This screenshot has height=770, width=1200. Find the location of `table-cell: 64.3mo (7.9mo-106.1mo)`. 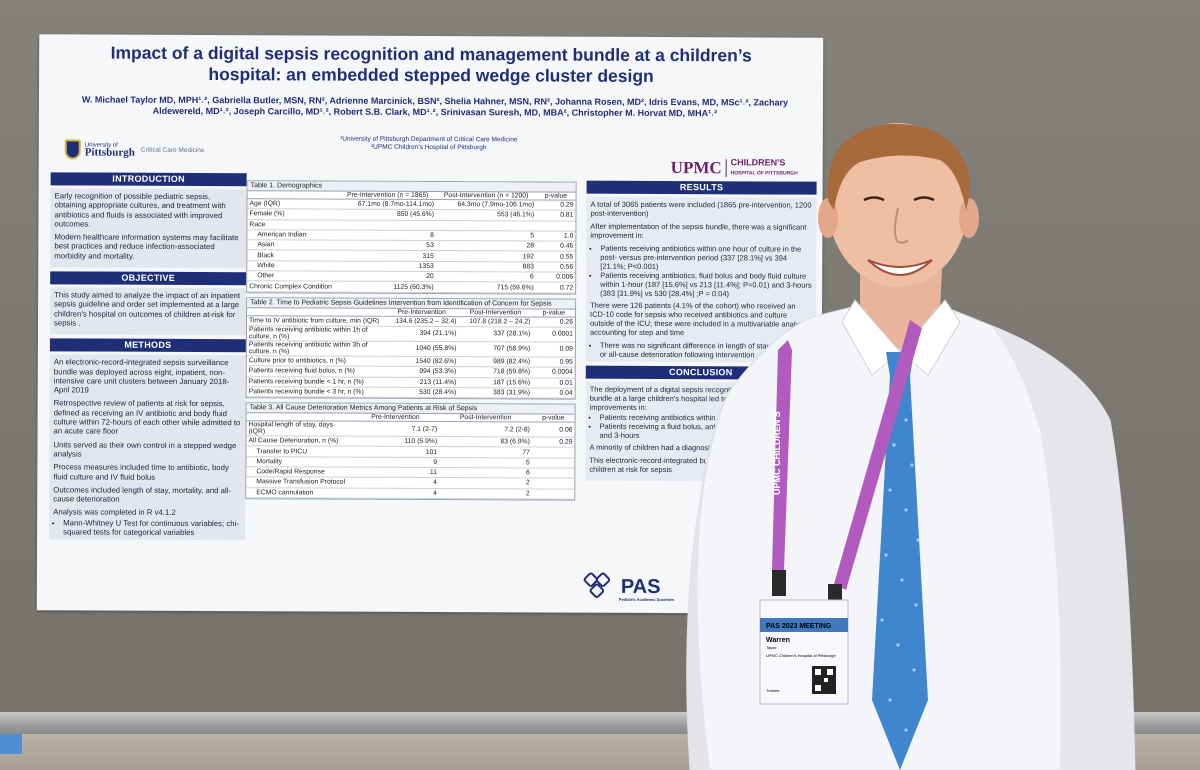

table-cell: 64.3mo (7.9mo-106.1mo) is located at coordinates (486, 205).